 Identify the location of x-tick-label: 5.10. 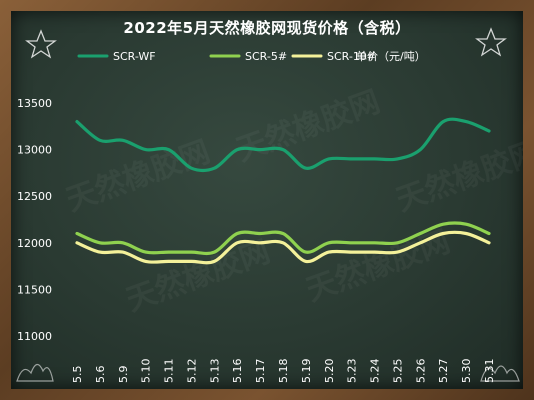
(146, 371).